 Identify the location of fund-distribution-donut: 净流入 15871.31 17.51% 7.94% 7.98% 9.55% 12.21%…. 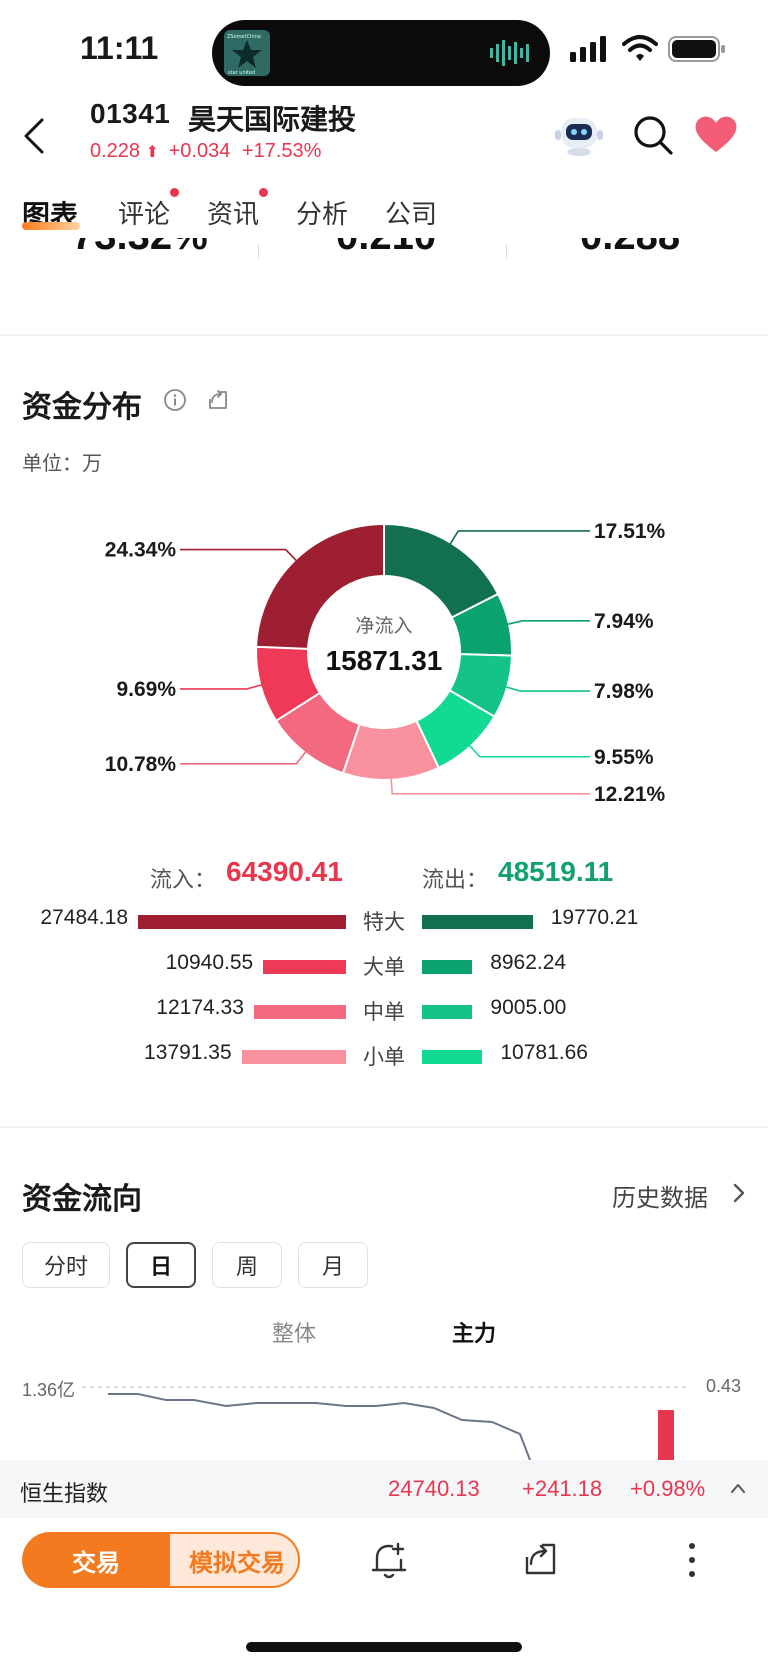
(385, 663).